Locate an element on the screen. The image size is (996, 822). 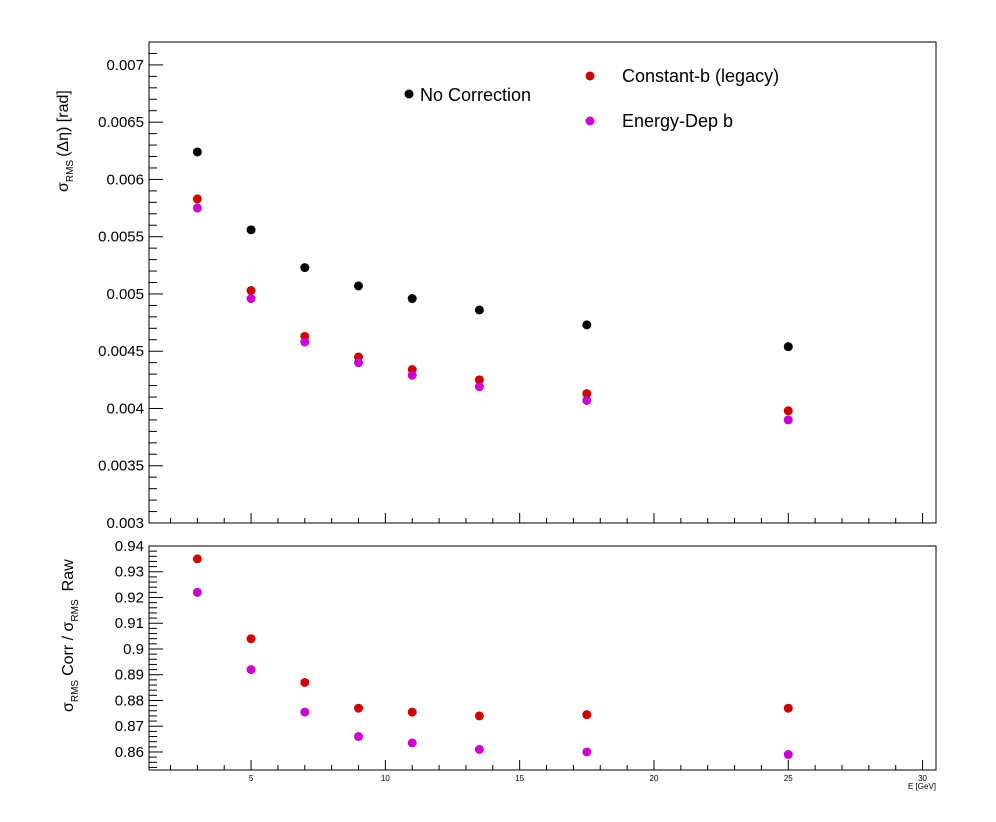
y-tick-label: 0.87 is located at coordinates (129, 726).